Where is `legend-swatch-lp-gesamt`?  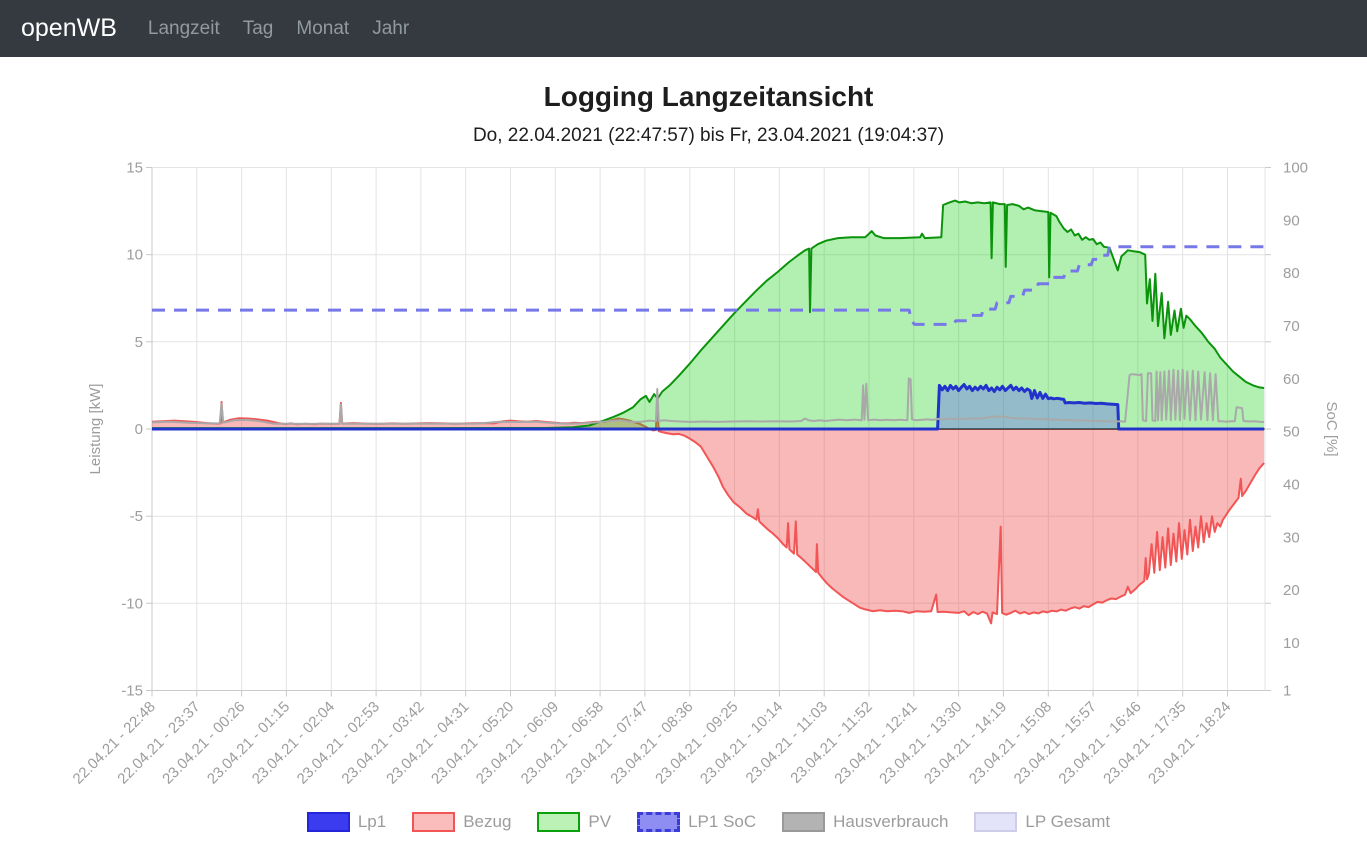
legend-swatch-lp-gesamt is located at coordinates (996, 822).